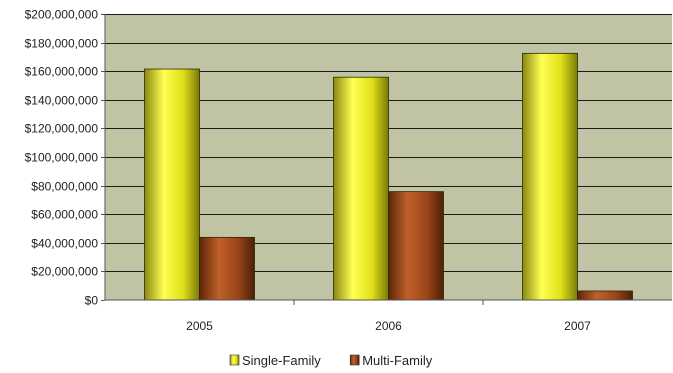 Image resolution: width=673 pixels, height=373 pixels. What do you see at coordinates (227, 268) in the screenshot?
I see `bar-multi-family-2005` at bounding box center [227, 268].